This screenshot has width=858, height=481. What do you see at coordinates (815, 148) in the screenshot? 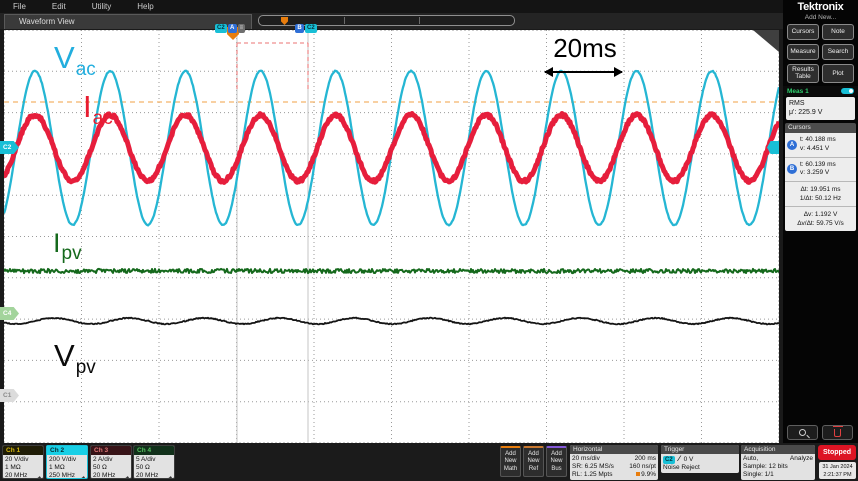
I see `cursor-a-voltage: v: 4.451 V` at bounding box center [815, 148].